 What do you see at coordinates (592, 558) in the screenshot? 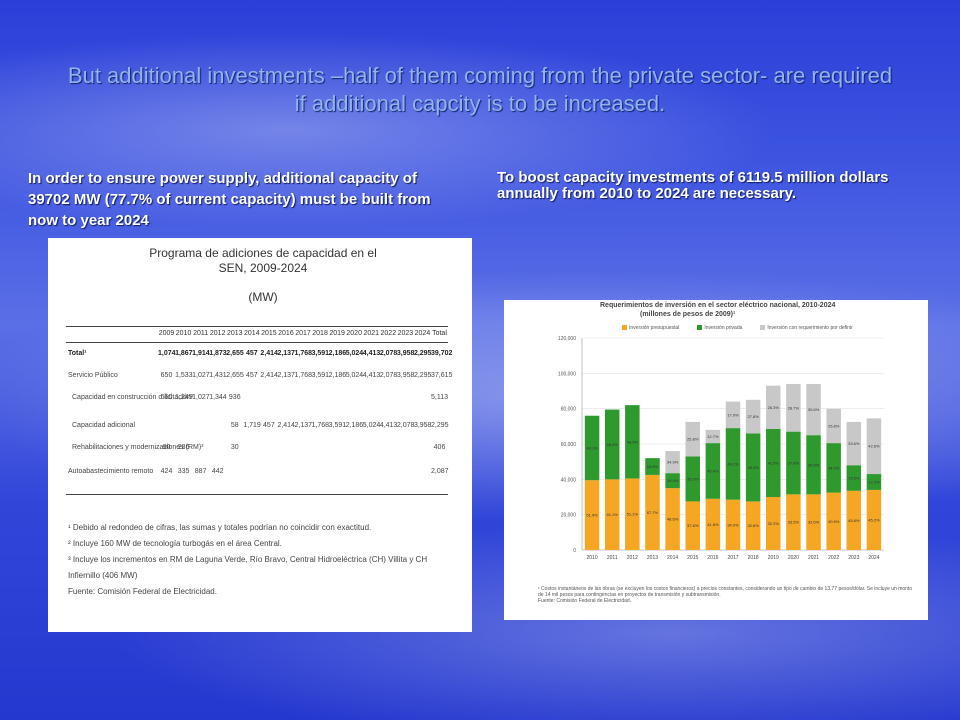
I see `x-tick-label: 2010` at bounding box center [592, 558].